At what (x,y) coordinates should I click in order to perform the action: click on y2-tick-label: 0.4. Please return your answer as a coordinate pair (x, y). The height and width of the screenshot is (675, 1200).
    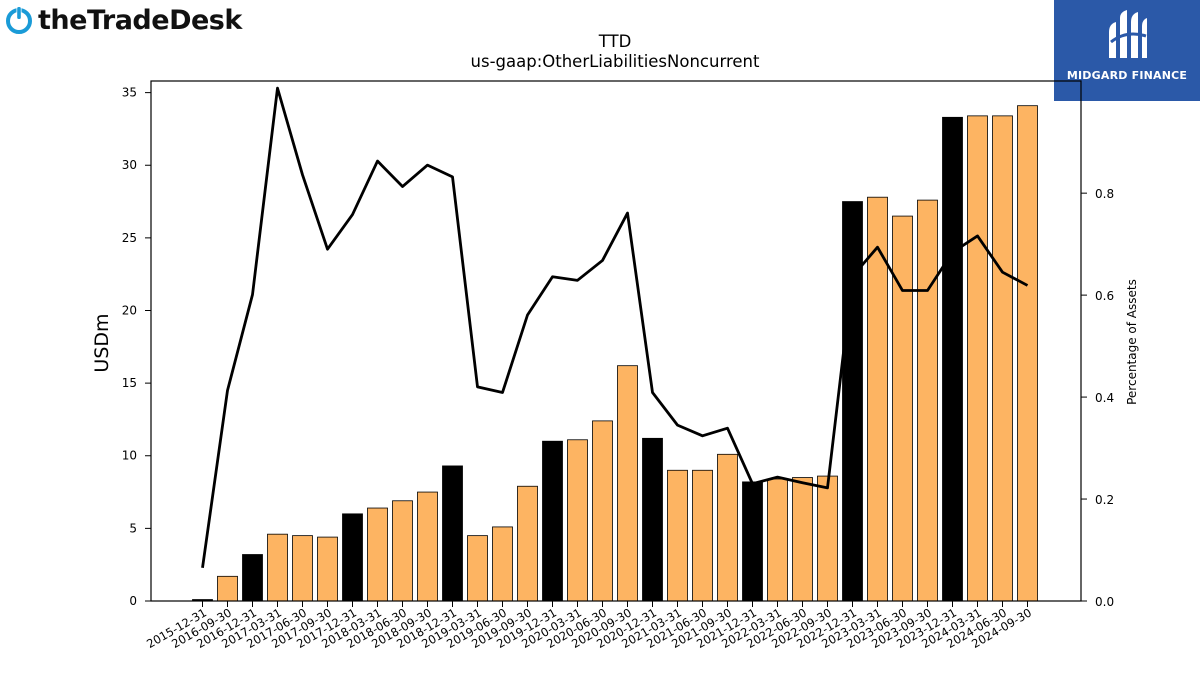
    Looking at the image, I should click on (1104, 398).